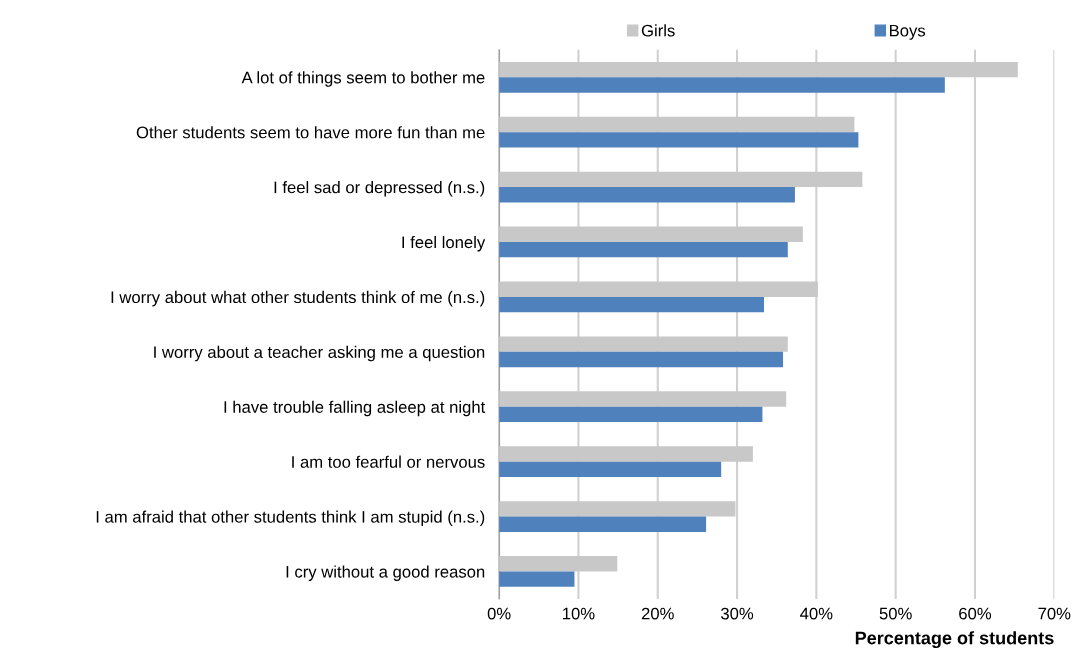 This screenshot has height=664, width=1078. Describe the element at coordinates (658, 30) in the screenshot. I see `legend-label: Girls` at that location.